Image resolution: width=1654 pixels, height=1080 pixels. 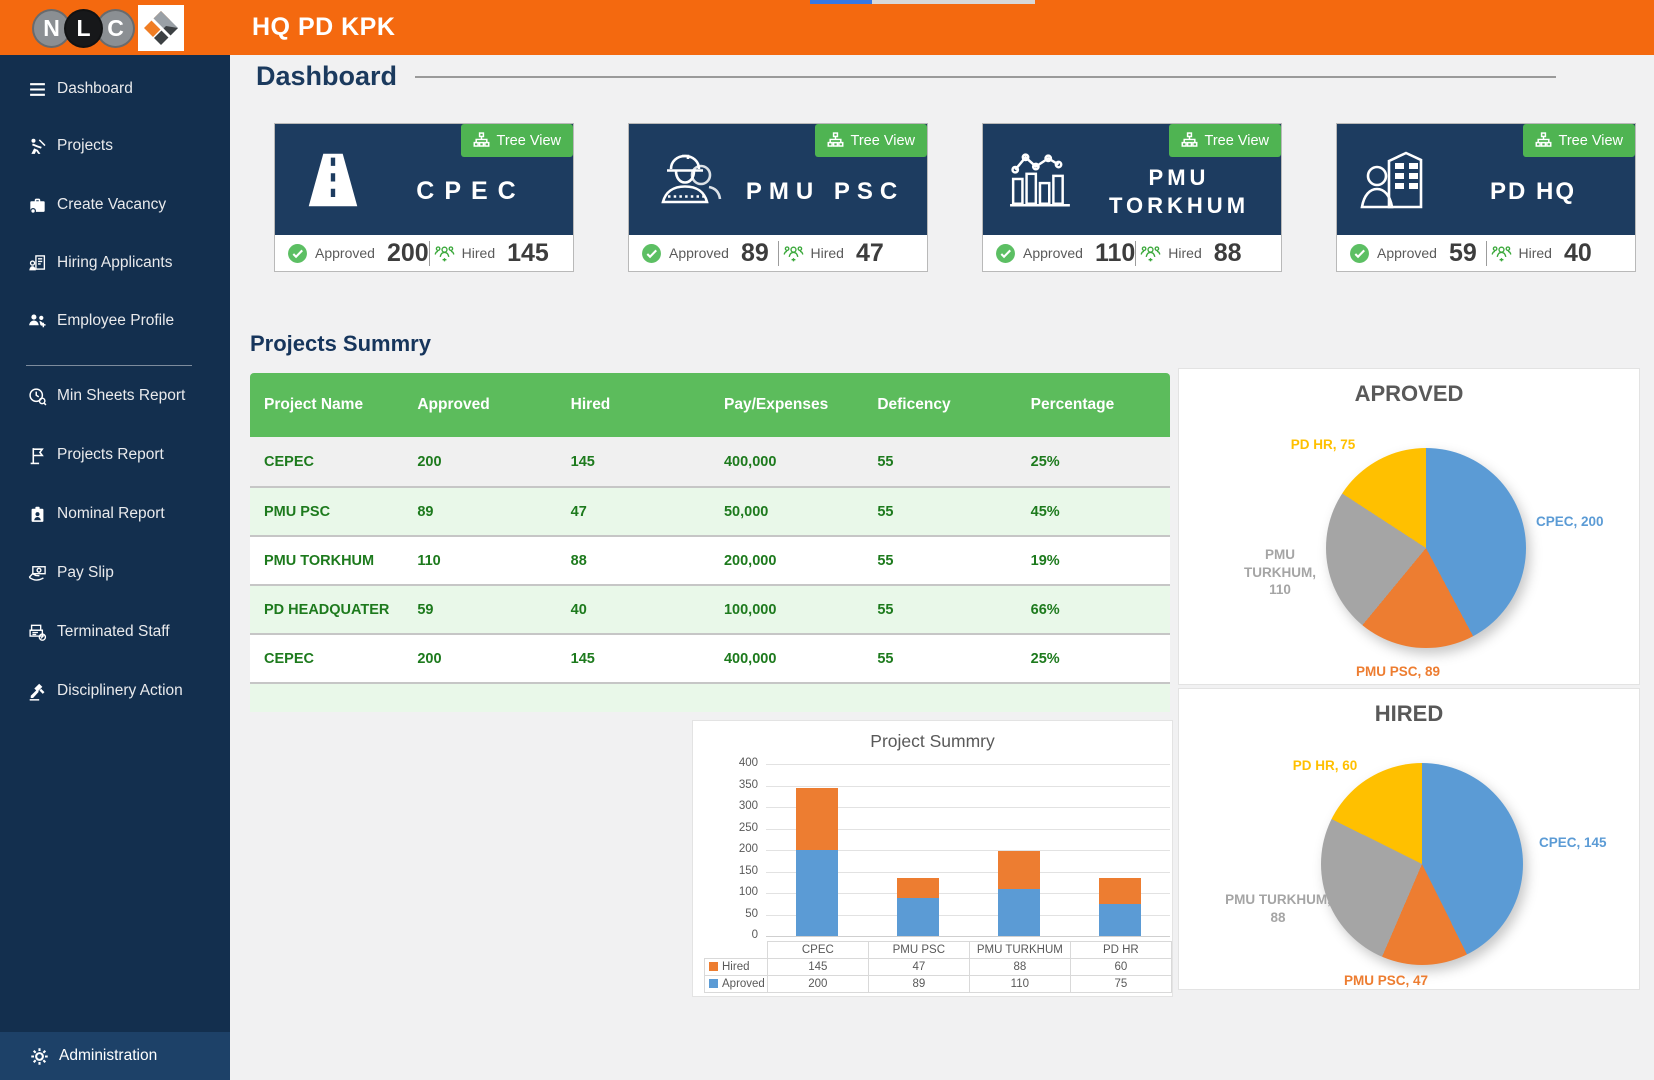 I want to click on card-header-pmu-torkhum: Tree View PMU TORKHUM, so click(x=1132, y=179).